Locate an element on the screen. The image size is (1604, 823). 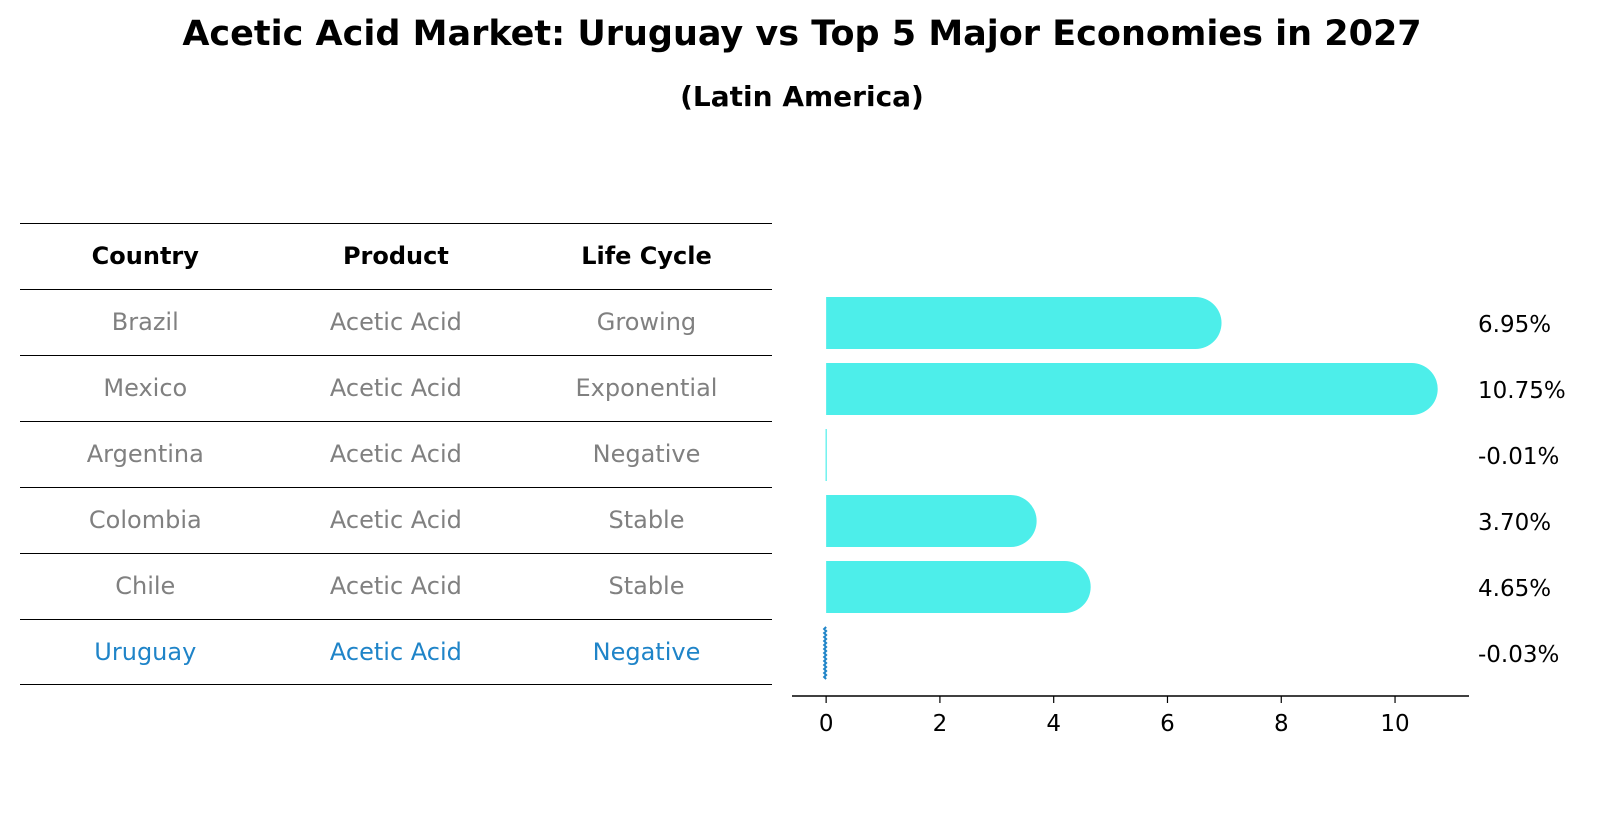
table-row: Chile Acetic Acid Stable is located at coordinates (396, 586).